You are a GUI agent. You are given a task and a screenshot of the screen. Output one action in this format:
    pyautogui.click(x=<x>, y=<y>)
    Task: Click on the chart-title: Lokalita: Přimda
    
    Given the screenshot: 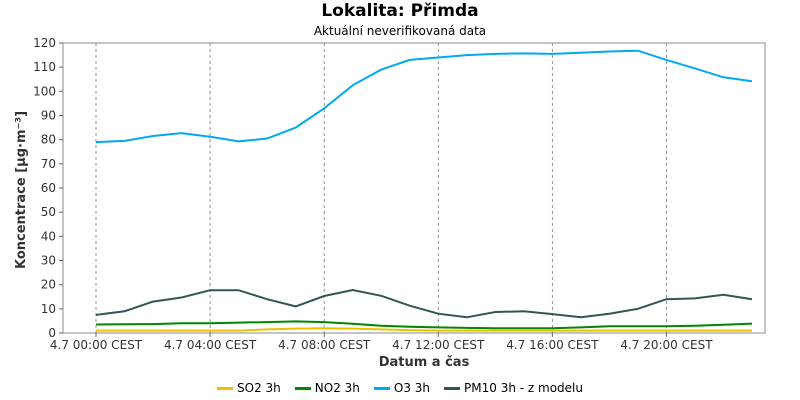 What is the action you would take?
    pyautogui.click(x=400, y=11)
    